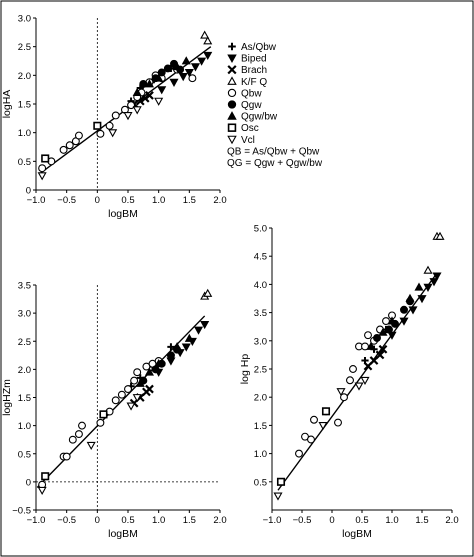 This screenshot has width=474, height=557. I want to click on x-tick-label: 0, so click(331, 520).